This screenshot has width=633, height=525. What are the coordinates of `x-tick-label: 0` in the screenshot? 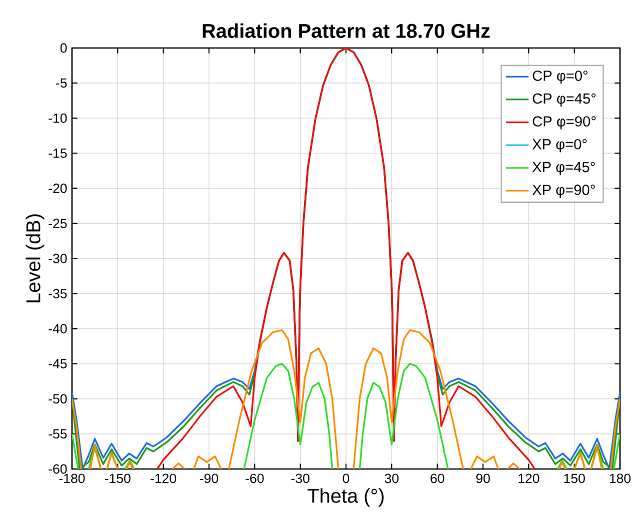 It's located at (346, 479).